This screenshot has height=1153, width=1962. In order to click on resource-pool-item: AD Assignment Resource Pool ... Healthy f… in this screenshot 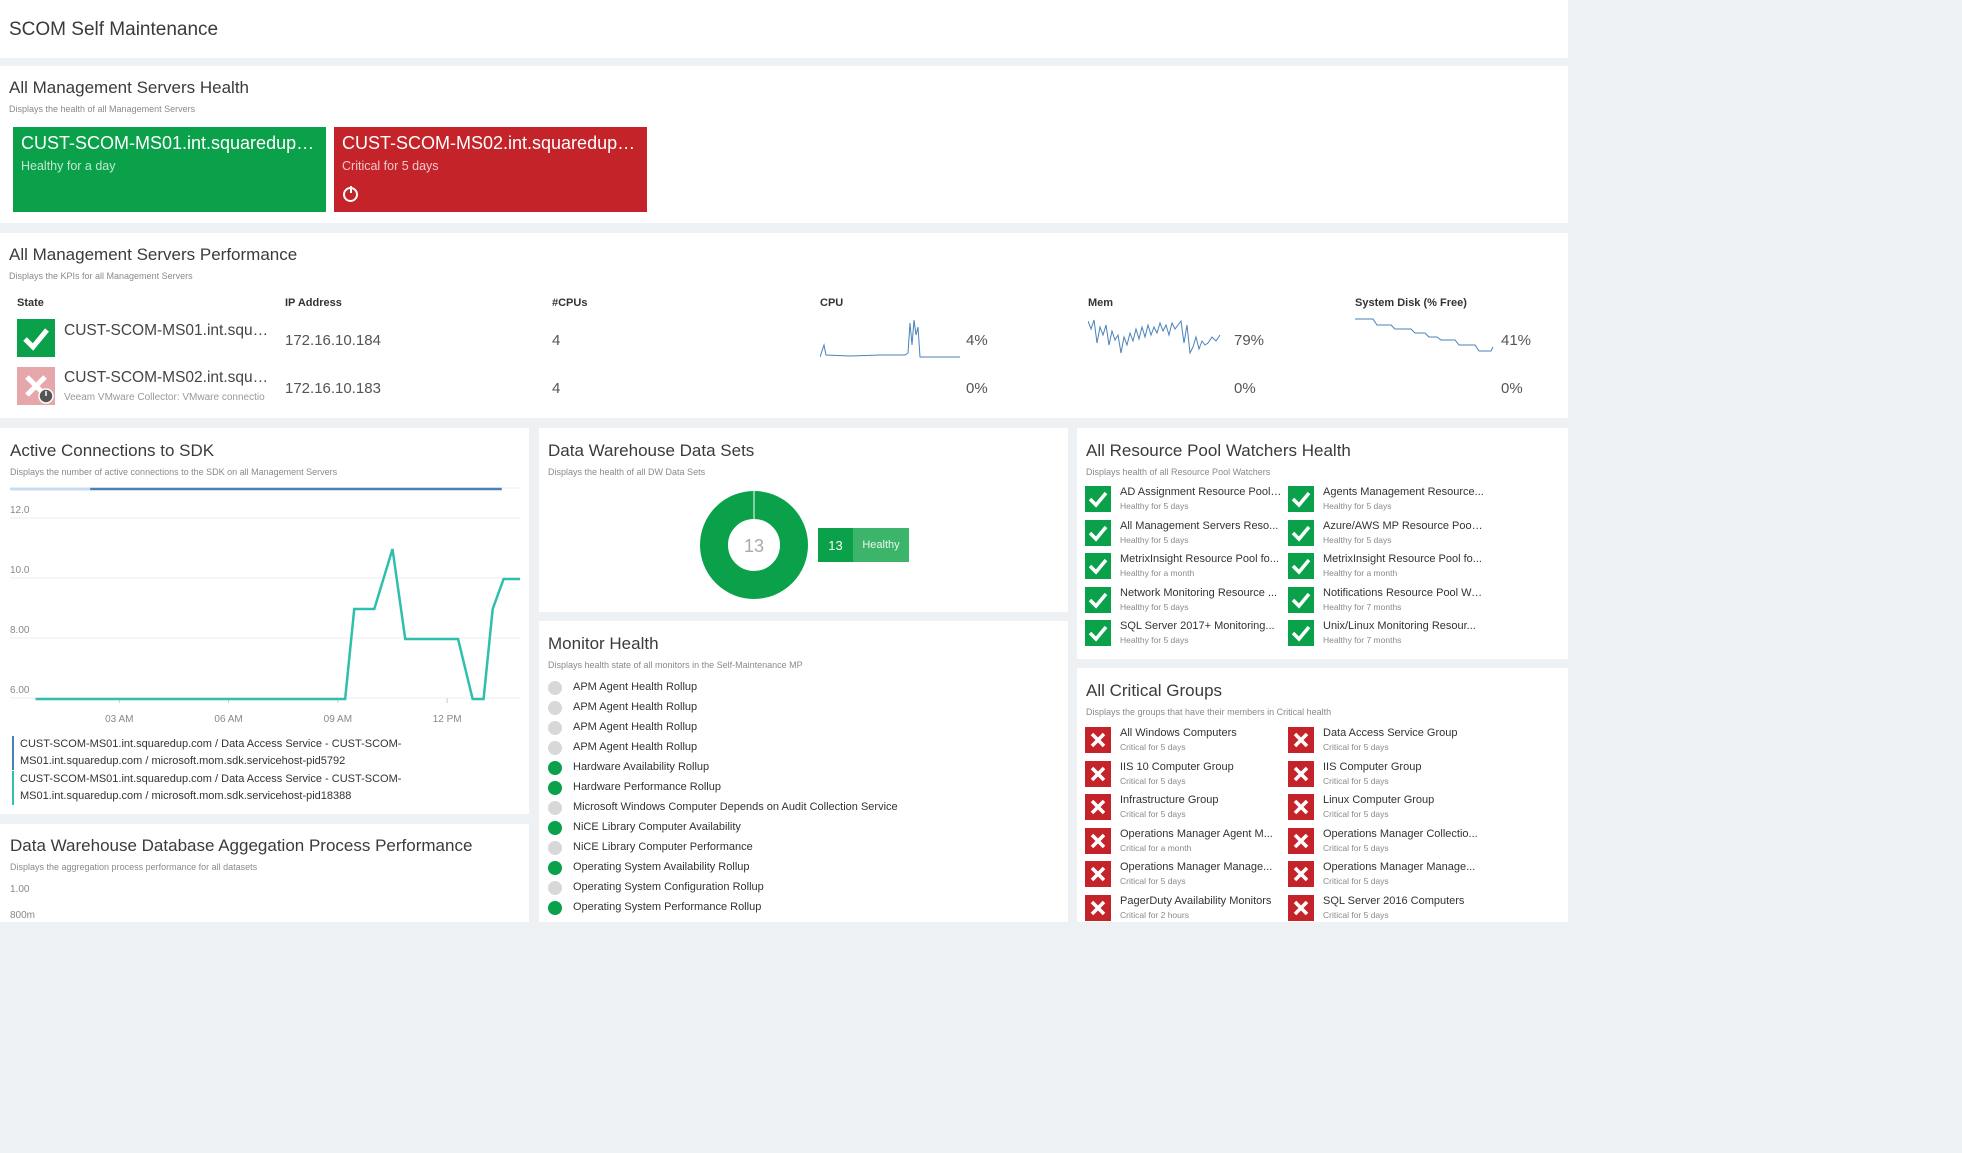, I will do `click(1185, 501)`.